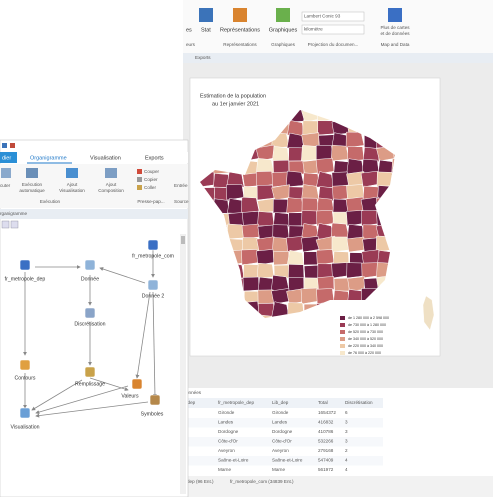  I want to click on button: Couper, so click(152, 171).